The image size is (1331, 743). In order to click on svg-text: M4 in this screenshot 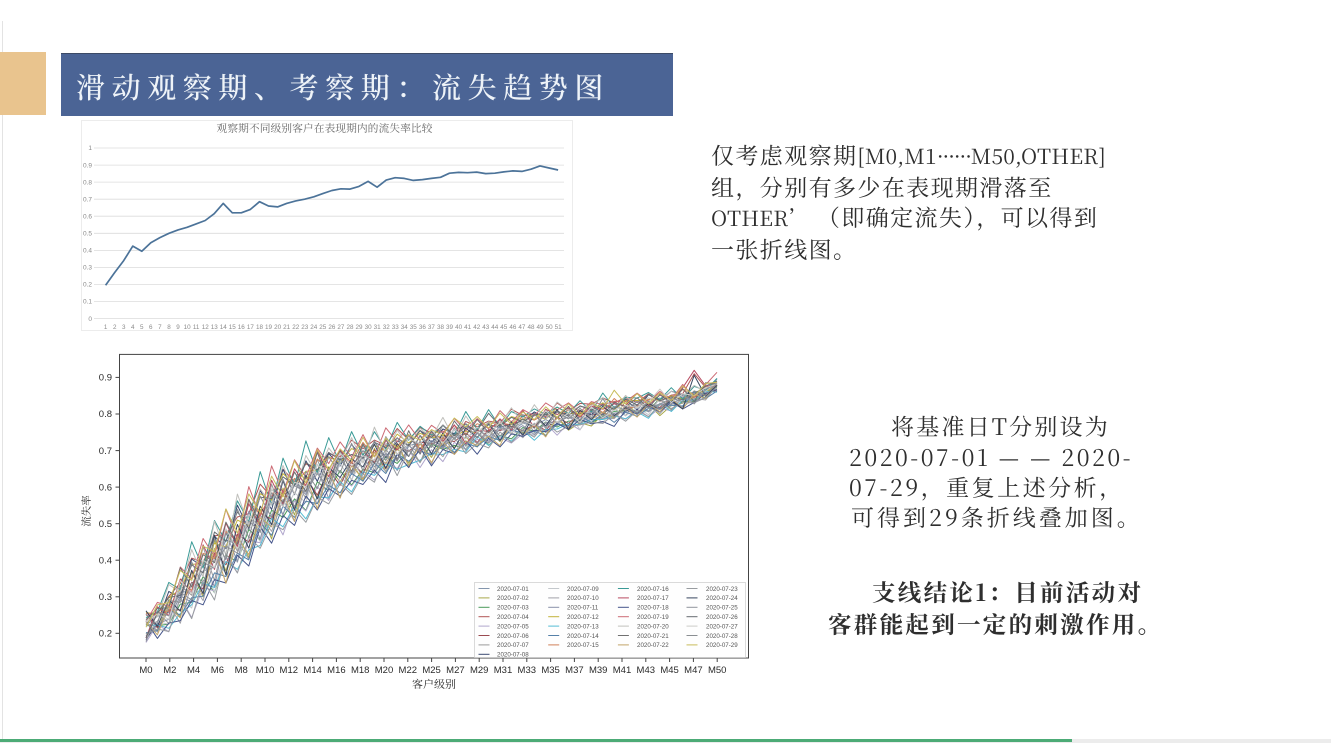, I will do `click(193, 670)`.